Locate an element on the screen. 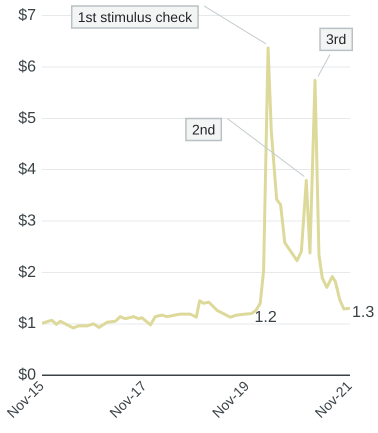  data-label: 1.3 is located at coordinates (363, 312).